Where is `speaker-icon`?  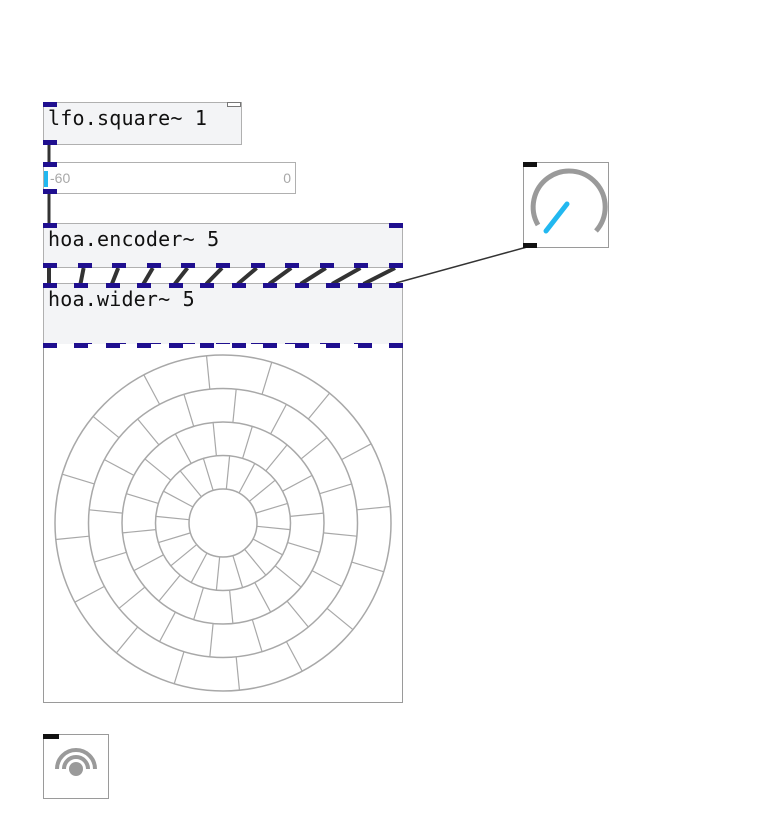
speaker-icon is located at coordinates (76, 762).